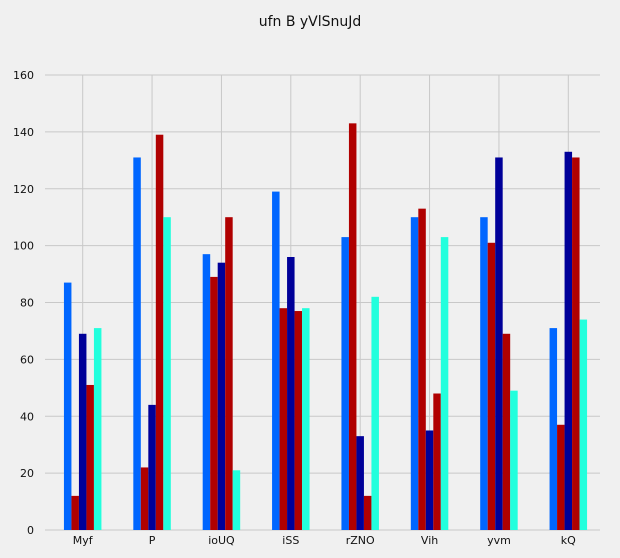  What do you see at coordinates (27, 303) in the screenshot?
I see `y-tick-label: 80` at bounding box center [27, 303].